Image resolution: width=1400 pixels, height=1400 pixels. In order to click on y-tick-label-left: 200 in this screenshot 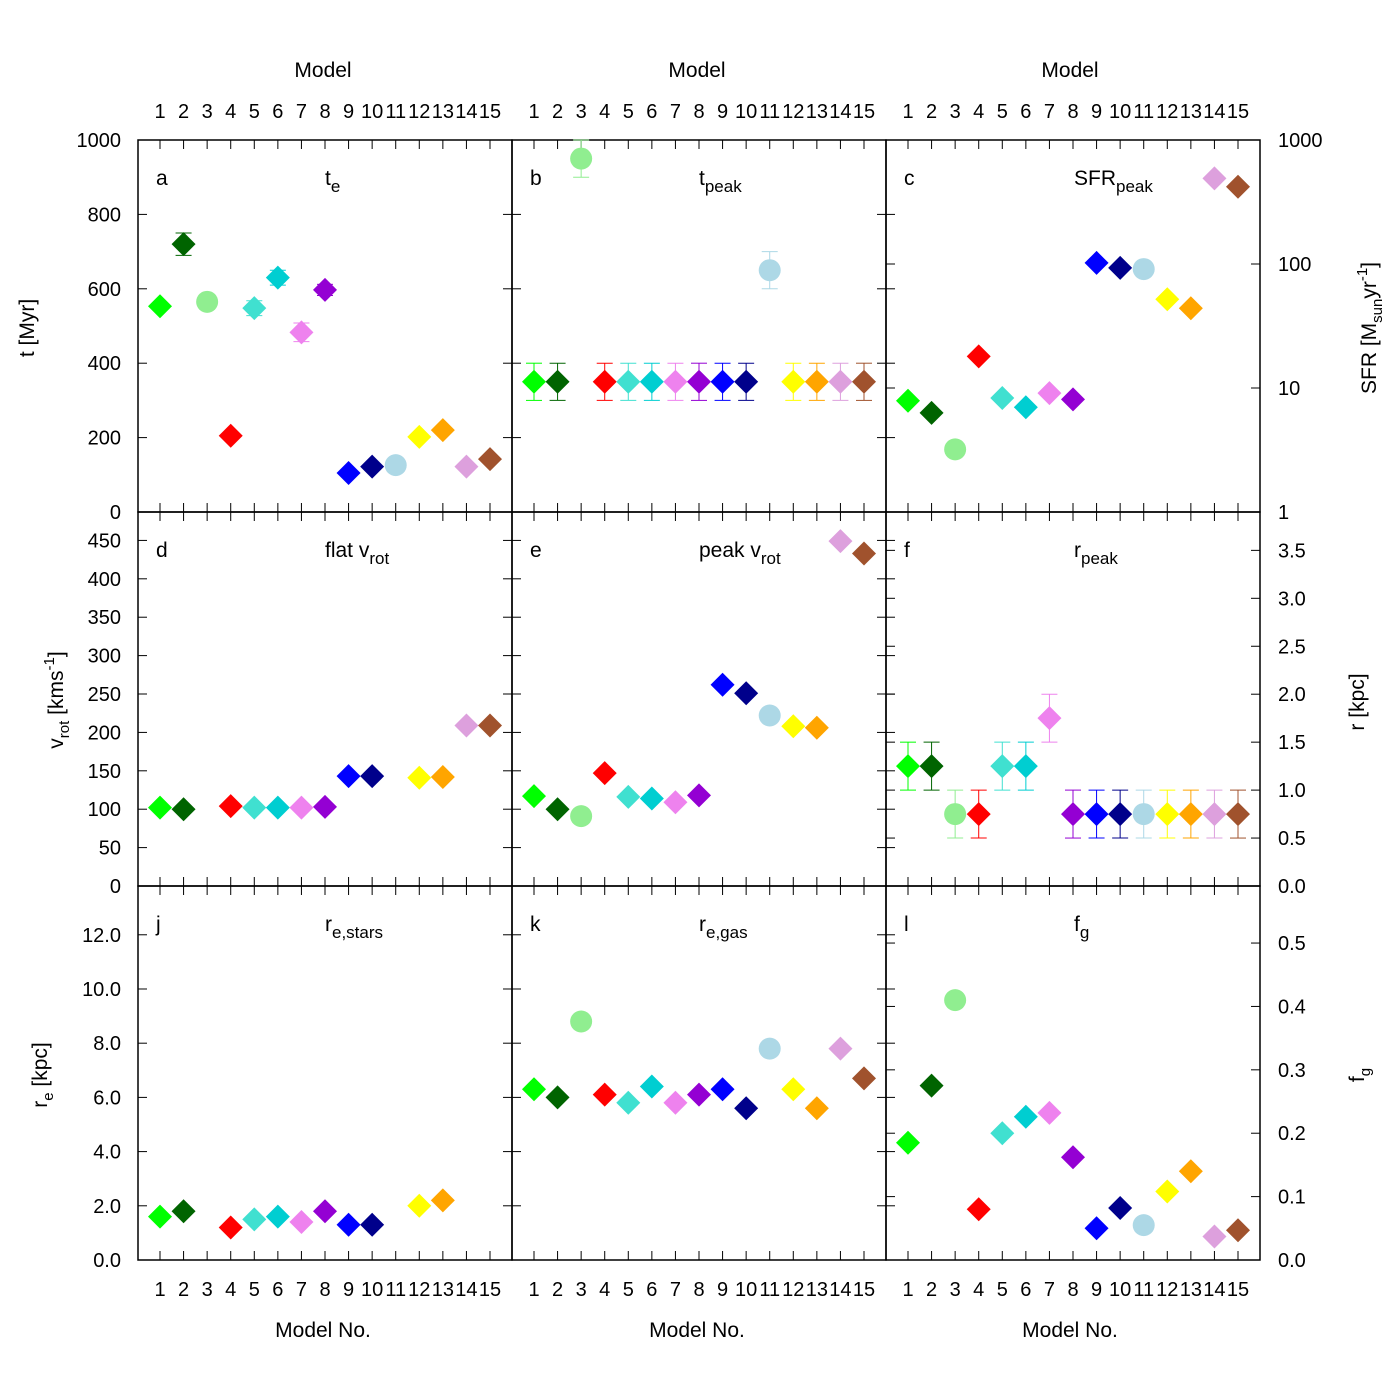, I will do `click(104, 439)`.